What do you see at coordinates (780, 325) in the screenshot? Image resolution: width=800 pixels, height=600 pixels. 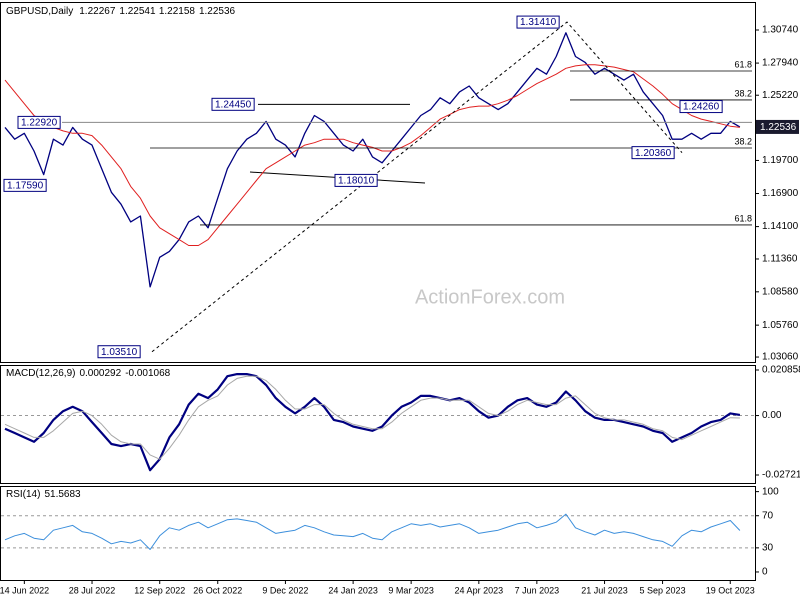 I see `y-tick-label: 1.05760` at bounding box center [780, 325].